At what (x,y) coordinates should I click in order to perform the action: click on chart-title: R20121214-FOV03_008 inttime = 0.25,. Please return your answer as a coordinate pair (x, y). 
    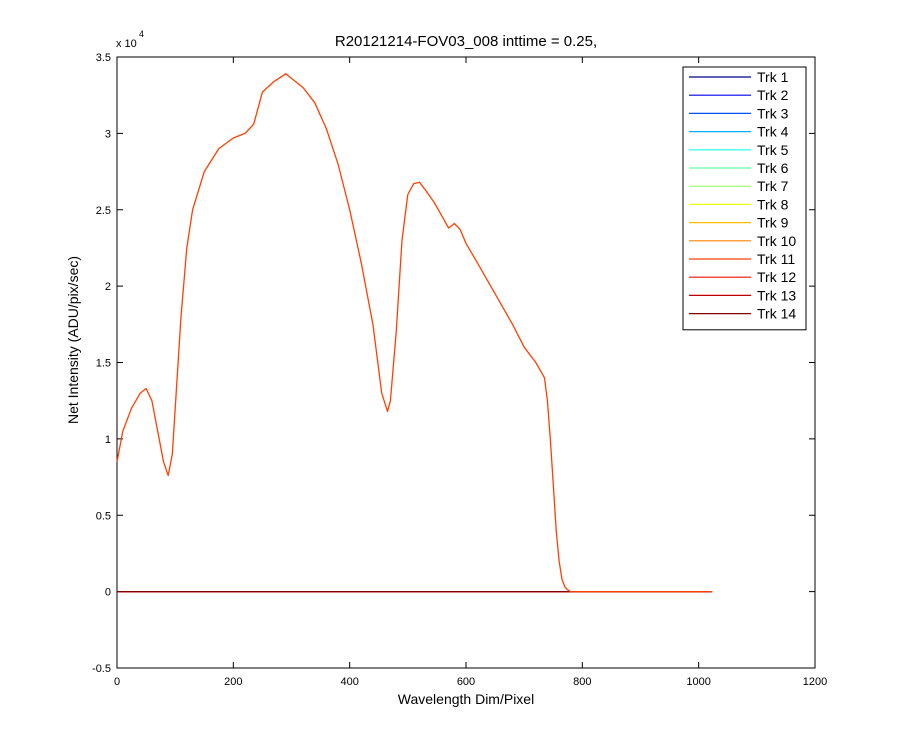
    Looking at the image, I should click on (466, 41).